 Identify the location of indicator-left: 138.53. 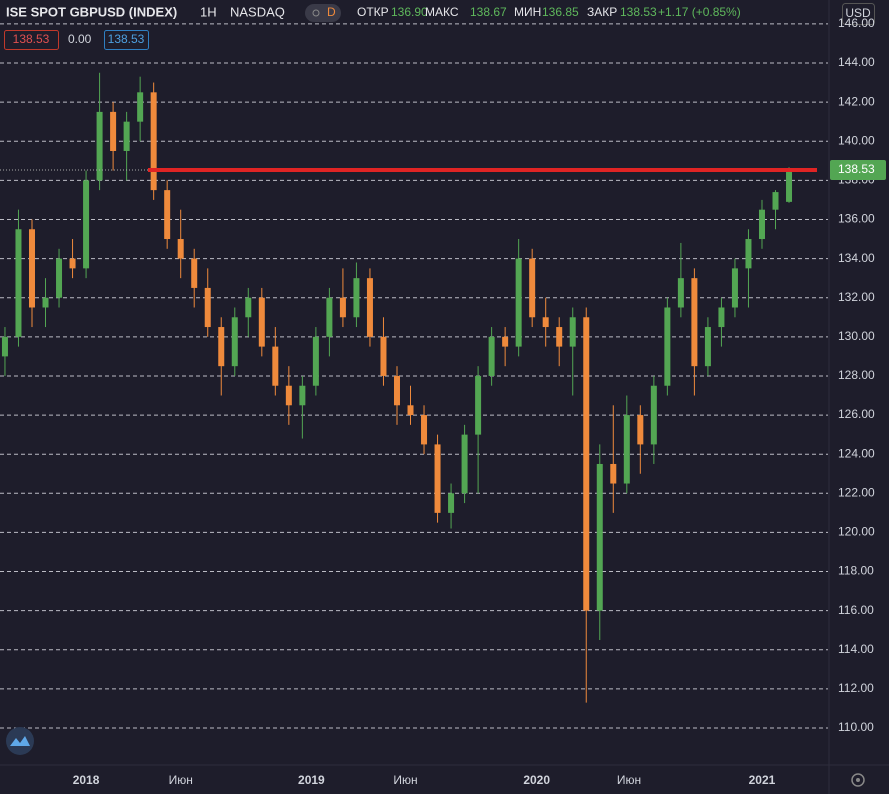
(31, 39).